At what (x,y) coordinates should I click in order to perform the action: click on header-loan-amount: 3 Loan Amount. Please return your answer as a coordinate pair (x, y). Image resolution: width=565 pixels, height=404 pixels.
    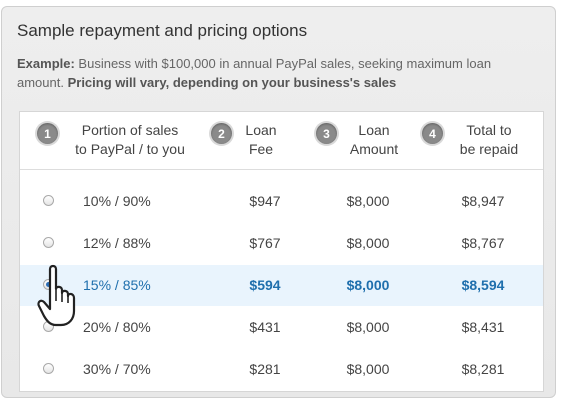
    Looking at the image, I should click on (360, 140).